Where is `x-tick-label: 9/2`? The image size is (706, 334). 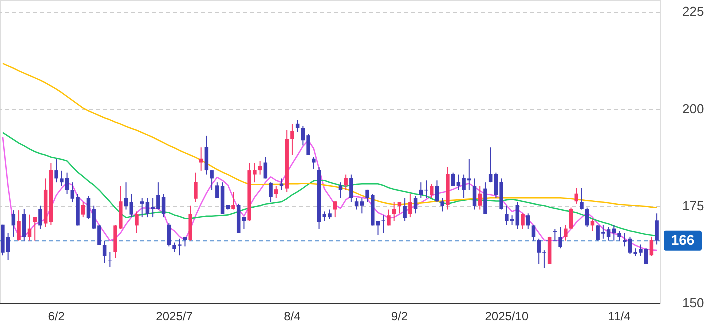 x-tick-label: 9/2 is located at coordinates (399, 317).